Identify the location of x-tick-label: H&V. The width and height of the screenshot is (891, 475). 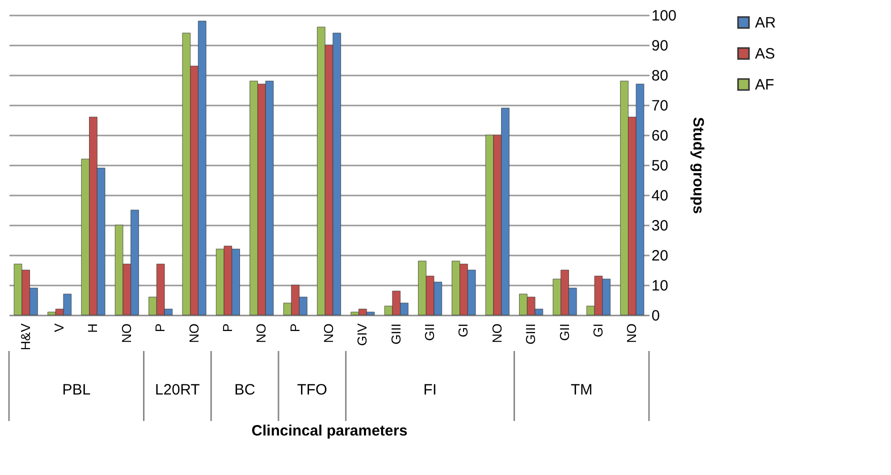
(25, 336).